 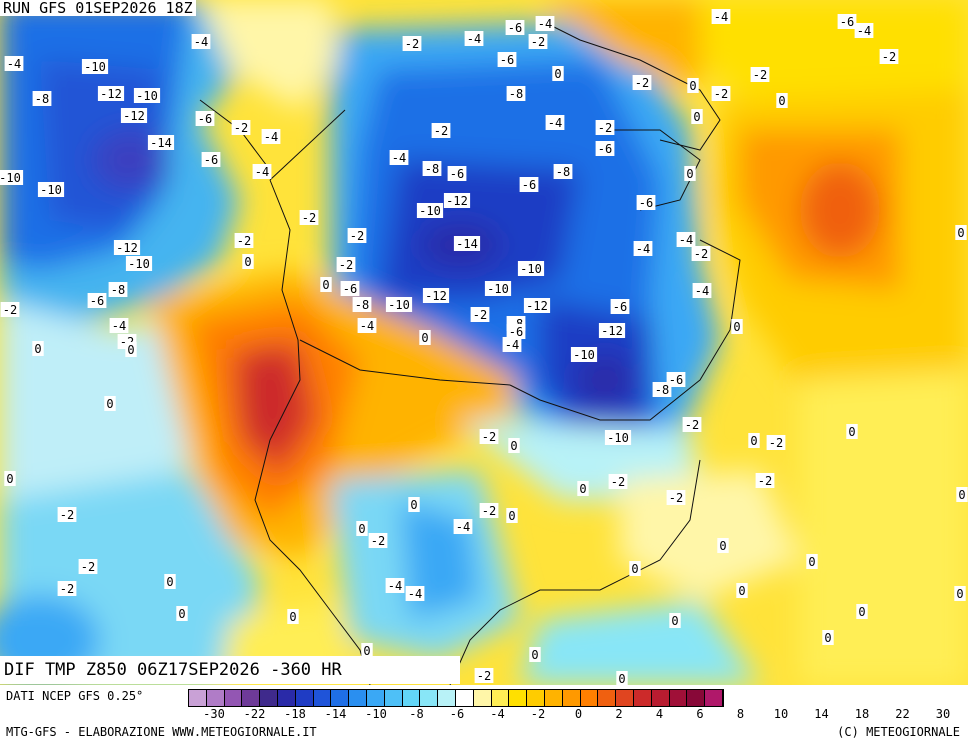 What do you see at coordinates (862, 714) in the screenshot?
I see `legend-tick: 18` at bounding box center [862, 714].